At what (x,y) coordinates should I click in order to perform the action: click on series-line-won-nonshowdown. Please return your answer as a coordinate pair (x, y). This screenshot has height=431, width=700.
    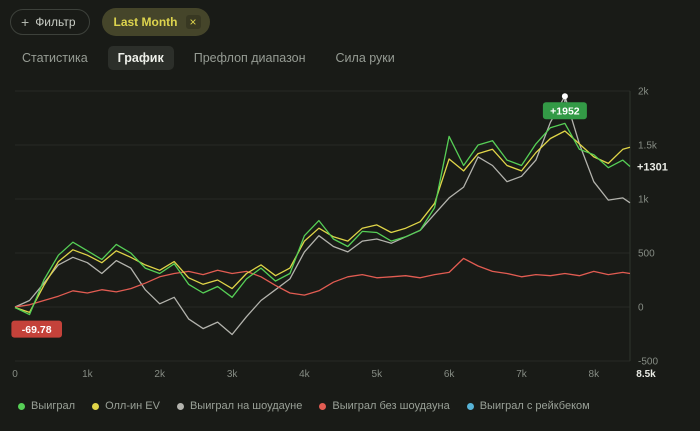
    Looking at the image, I should click on (322, 282).